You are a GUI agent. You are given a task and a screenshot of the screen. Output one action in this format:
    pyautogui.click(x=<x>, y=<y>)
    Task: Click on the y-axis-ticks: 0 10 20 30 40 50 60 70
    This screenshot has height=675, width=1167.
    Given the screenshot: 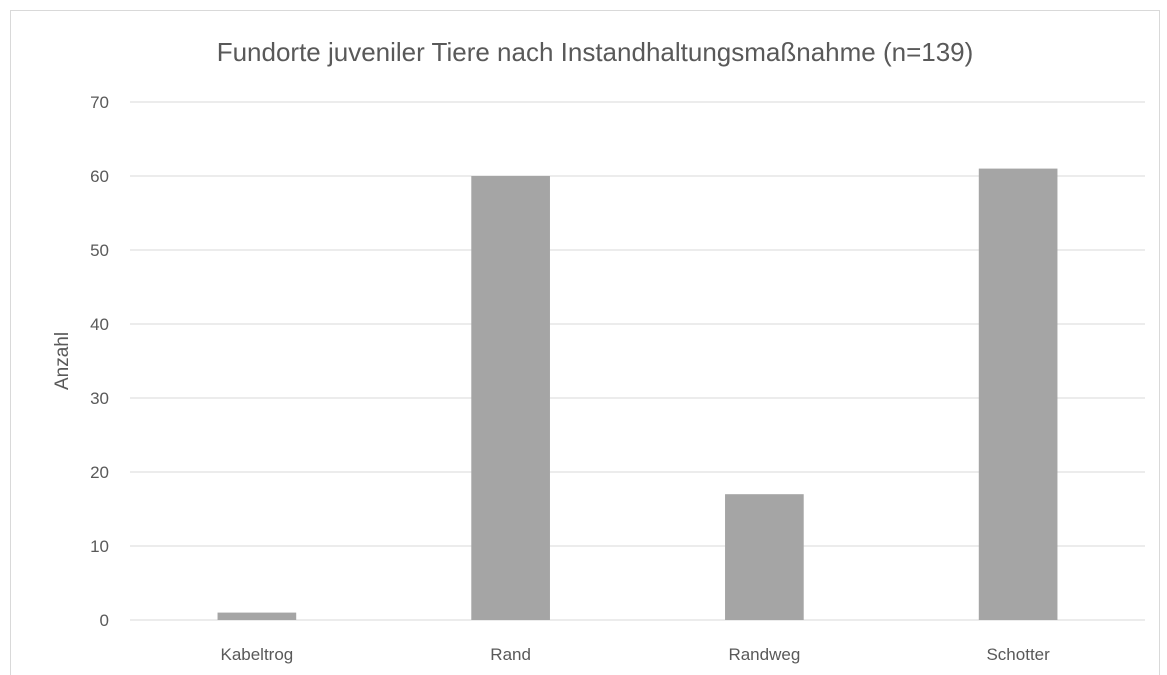 What is the action you would take?
    pyautogui.click(x=99, y=361)
    